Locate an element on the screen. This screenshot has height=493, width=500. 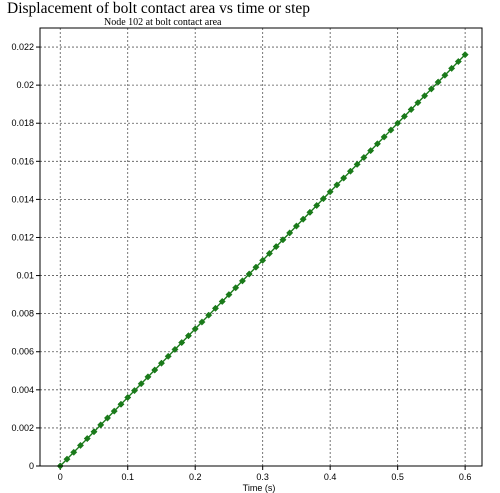
x-tick-label: 0.3 is located at coordinates (262, 477).